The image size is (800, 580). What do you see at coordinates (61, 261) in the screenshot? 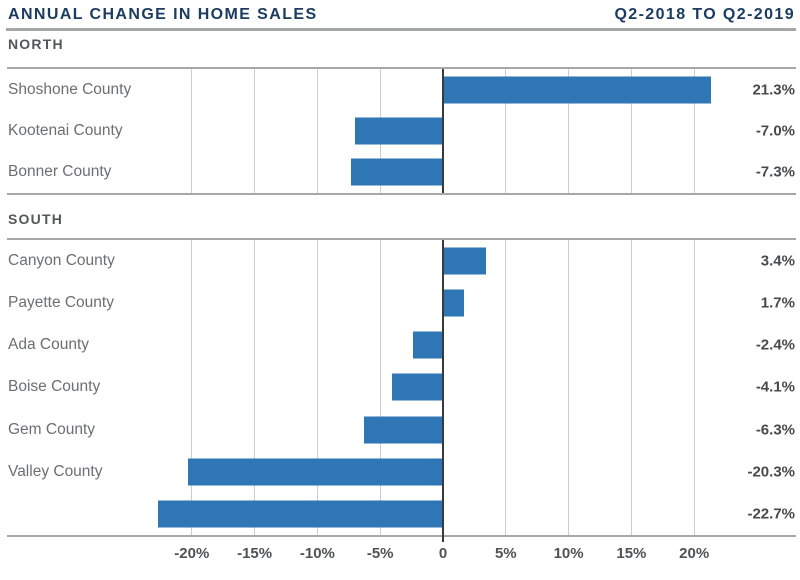
I see `category-label: Canyon County` at bounding box center [61, 261].